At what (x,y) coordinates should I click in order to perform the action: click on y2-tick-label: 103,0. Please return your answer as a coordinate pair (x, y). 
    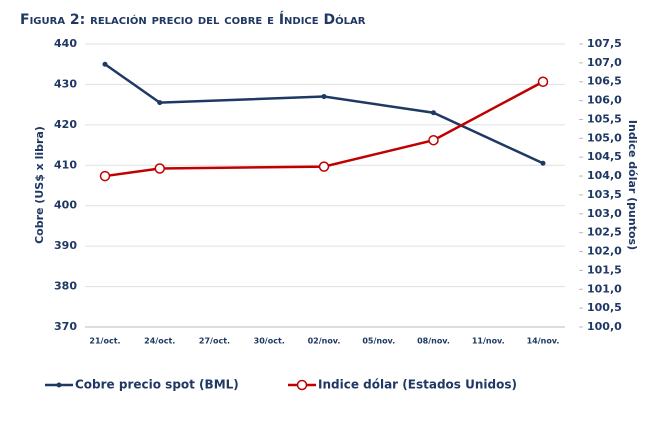
    Looking at the image, I should click on (604, 213).